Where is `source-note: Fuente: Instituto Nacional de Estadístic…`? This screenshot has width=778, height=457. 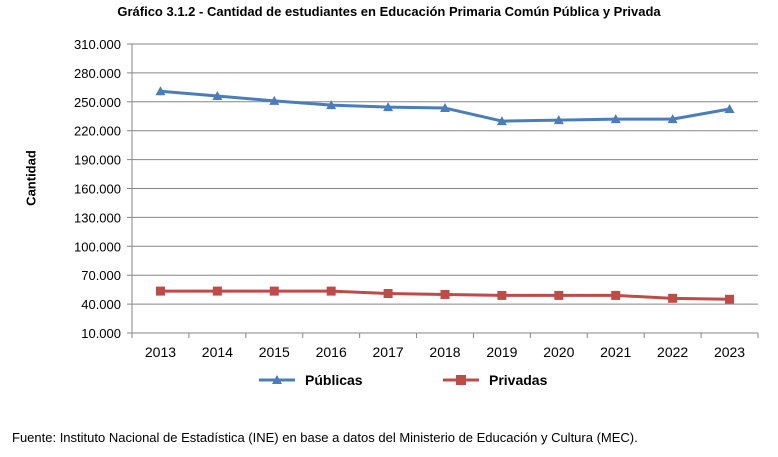
source-note: Fuente: Instituto Nacional de Estadístic… is located at coordinates (325, 437).